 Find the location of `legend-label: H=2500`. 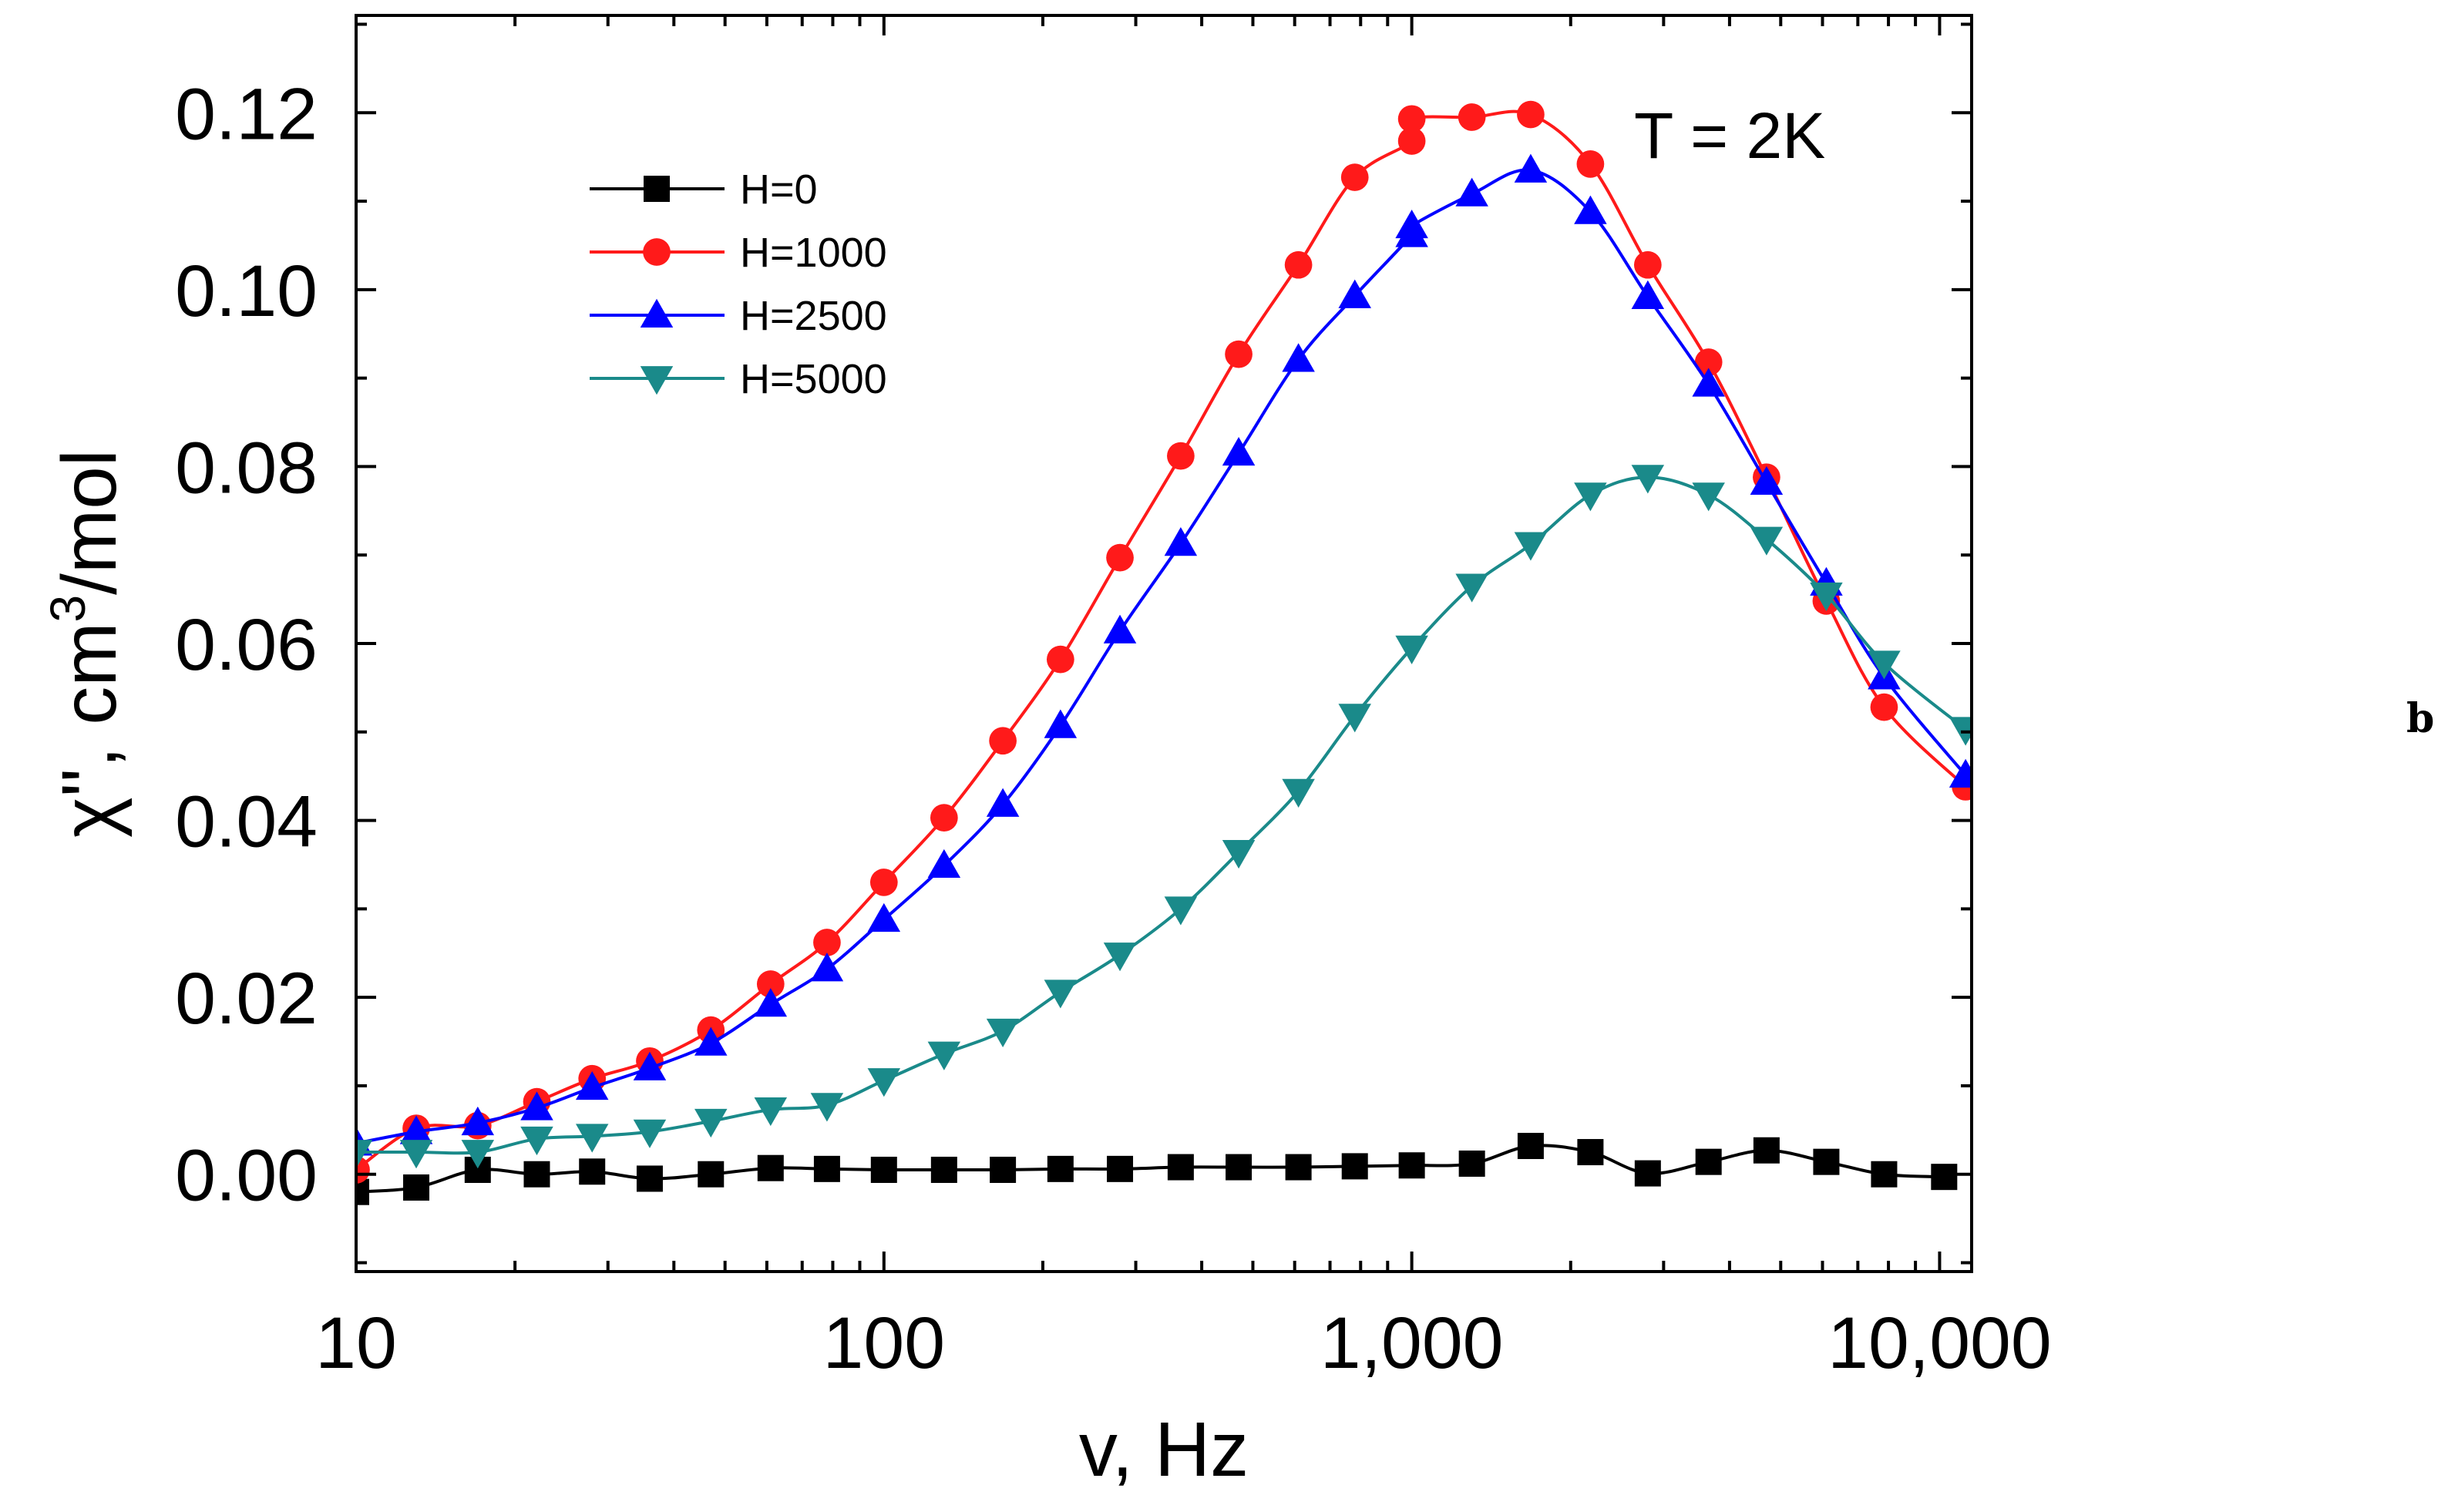

legend-label: H=2500 is located at coordinates (813, 316).